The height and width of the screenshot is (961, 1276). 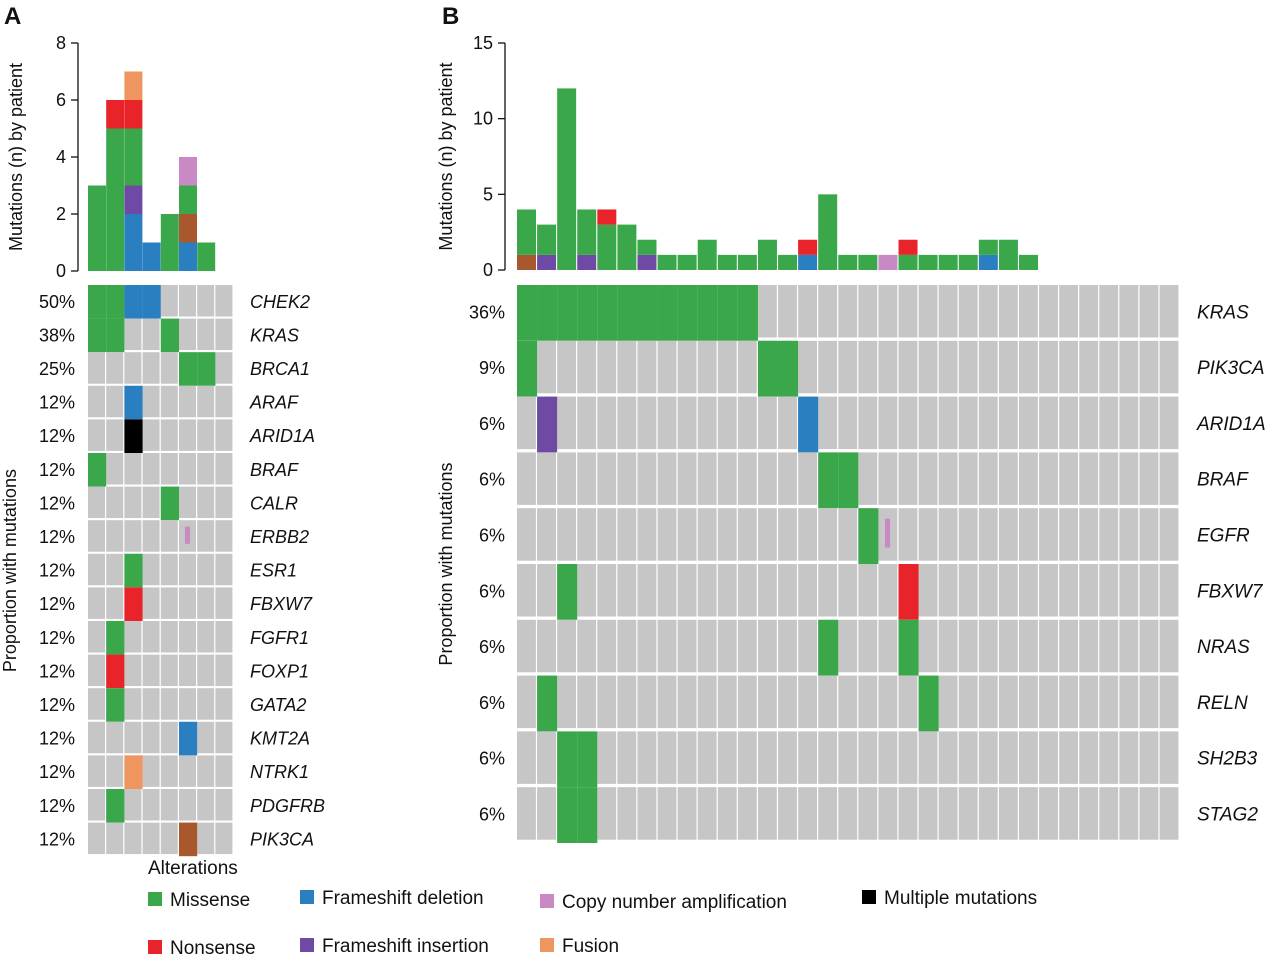 What do you see at coordinates (174, 671) in the screenshot?
I see `heatmap-row-foxp1: 12% FOXP1` at bounding box center [174, 671].